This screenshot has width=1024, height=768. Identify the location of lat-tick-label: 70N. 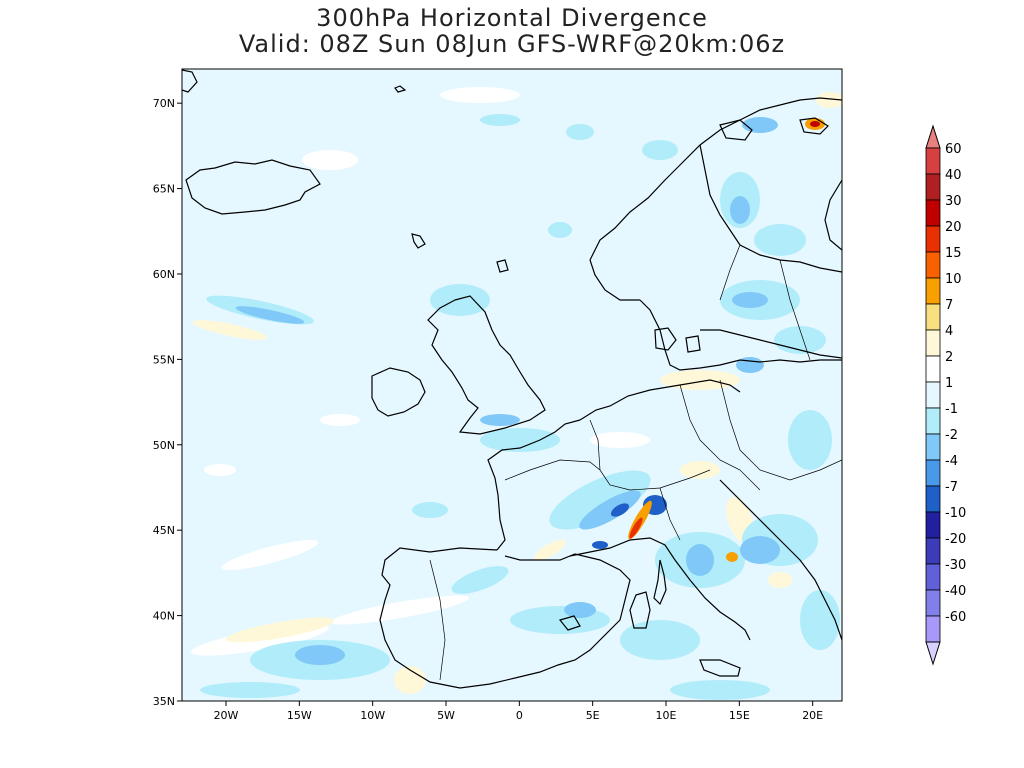
(164, 103).